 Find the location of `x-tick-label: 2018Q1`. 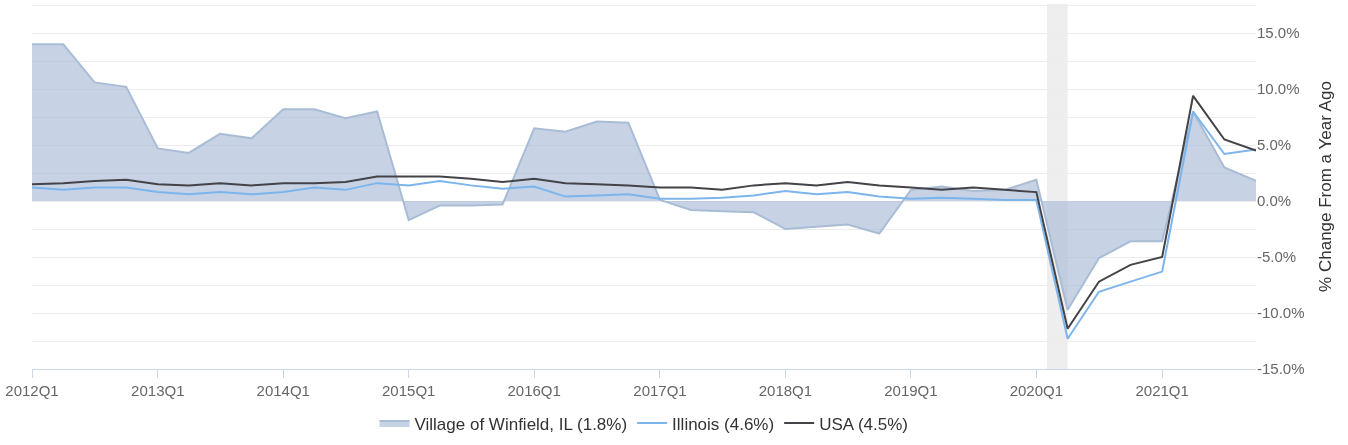

x-tick-label: 2018Q1 is located at coordinates (785, 390).